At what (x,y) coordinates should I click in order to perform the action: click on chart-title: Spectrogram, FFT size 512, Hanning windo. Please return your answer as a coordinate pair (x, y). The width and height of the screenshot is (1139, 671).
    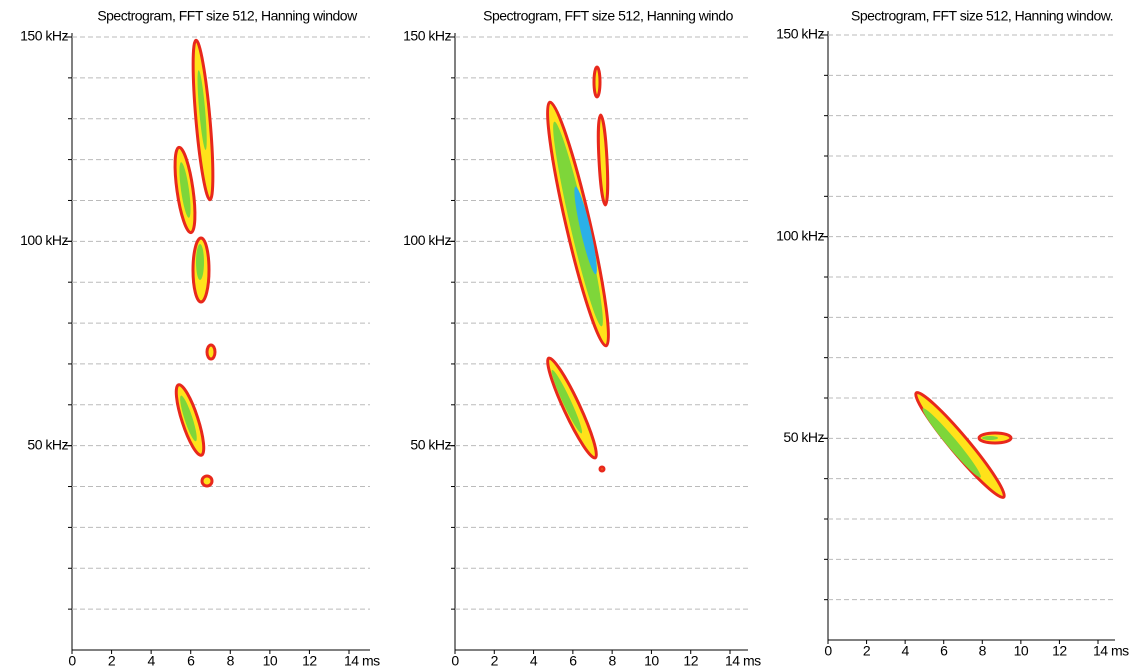
    Looking at the image, I should click on (608, 16).